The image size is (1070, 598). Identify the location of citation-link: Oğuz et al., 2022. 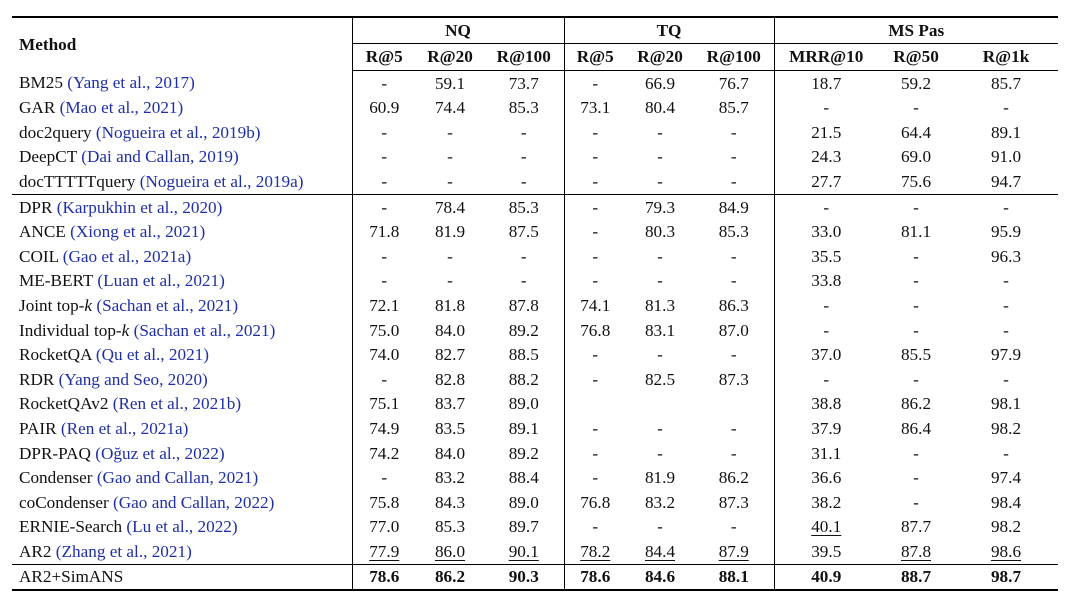
(160, 453).